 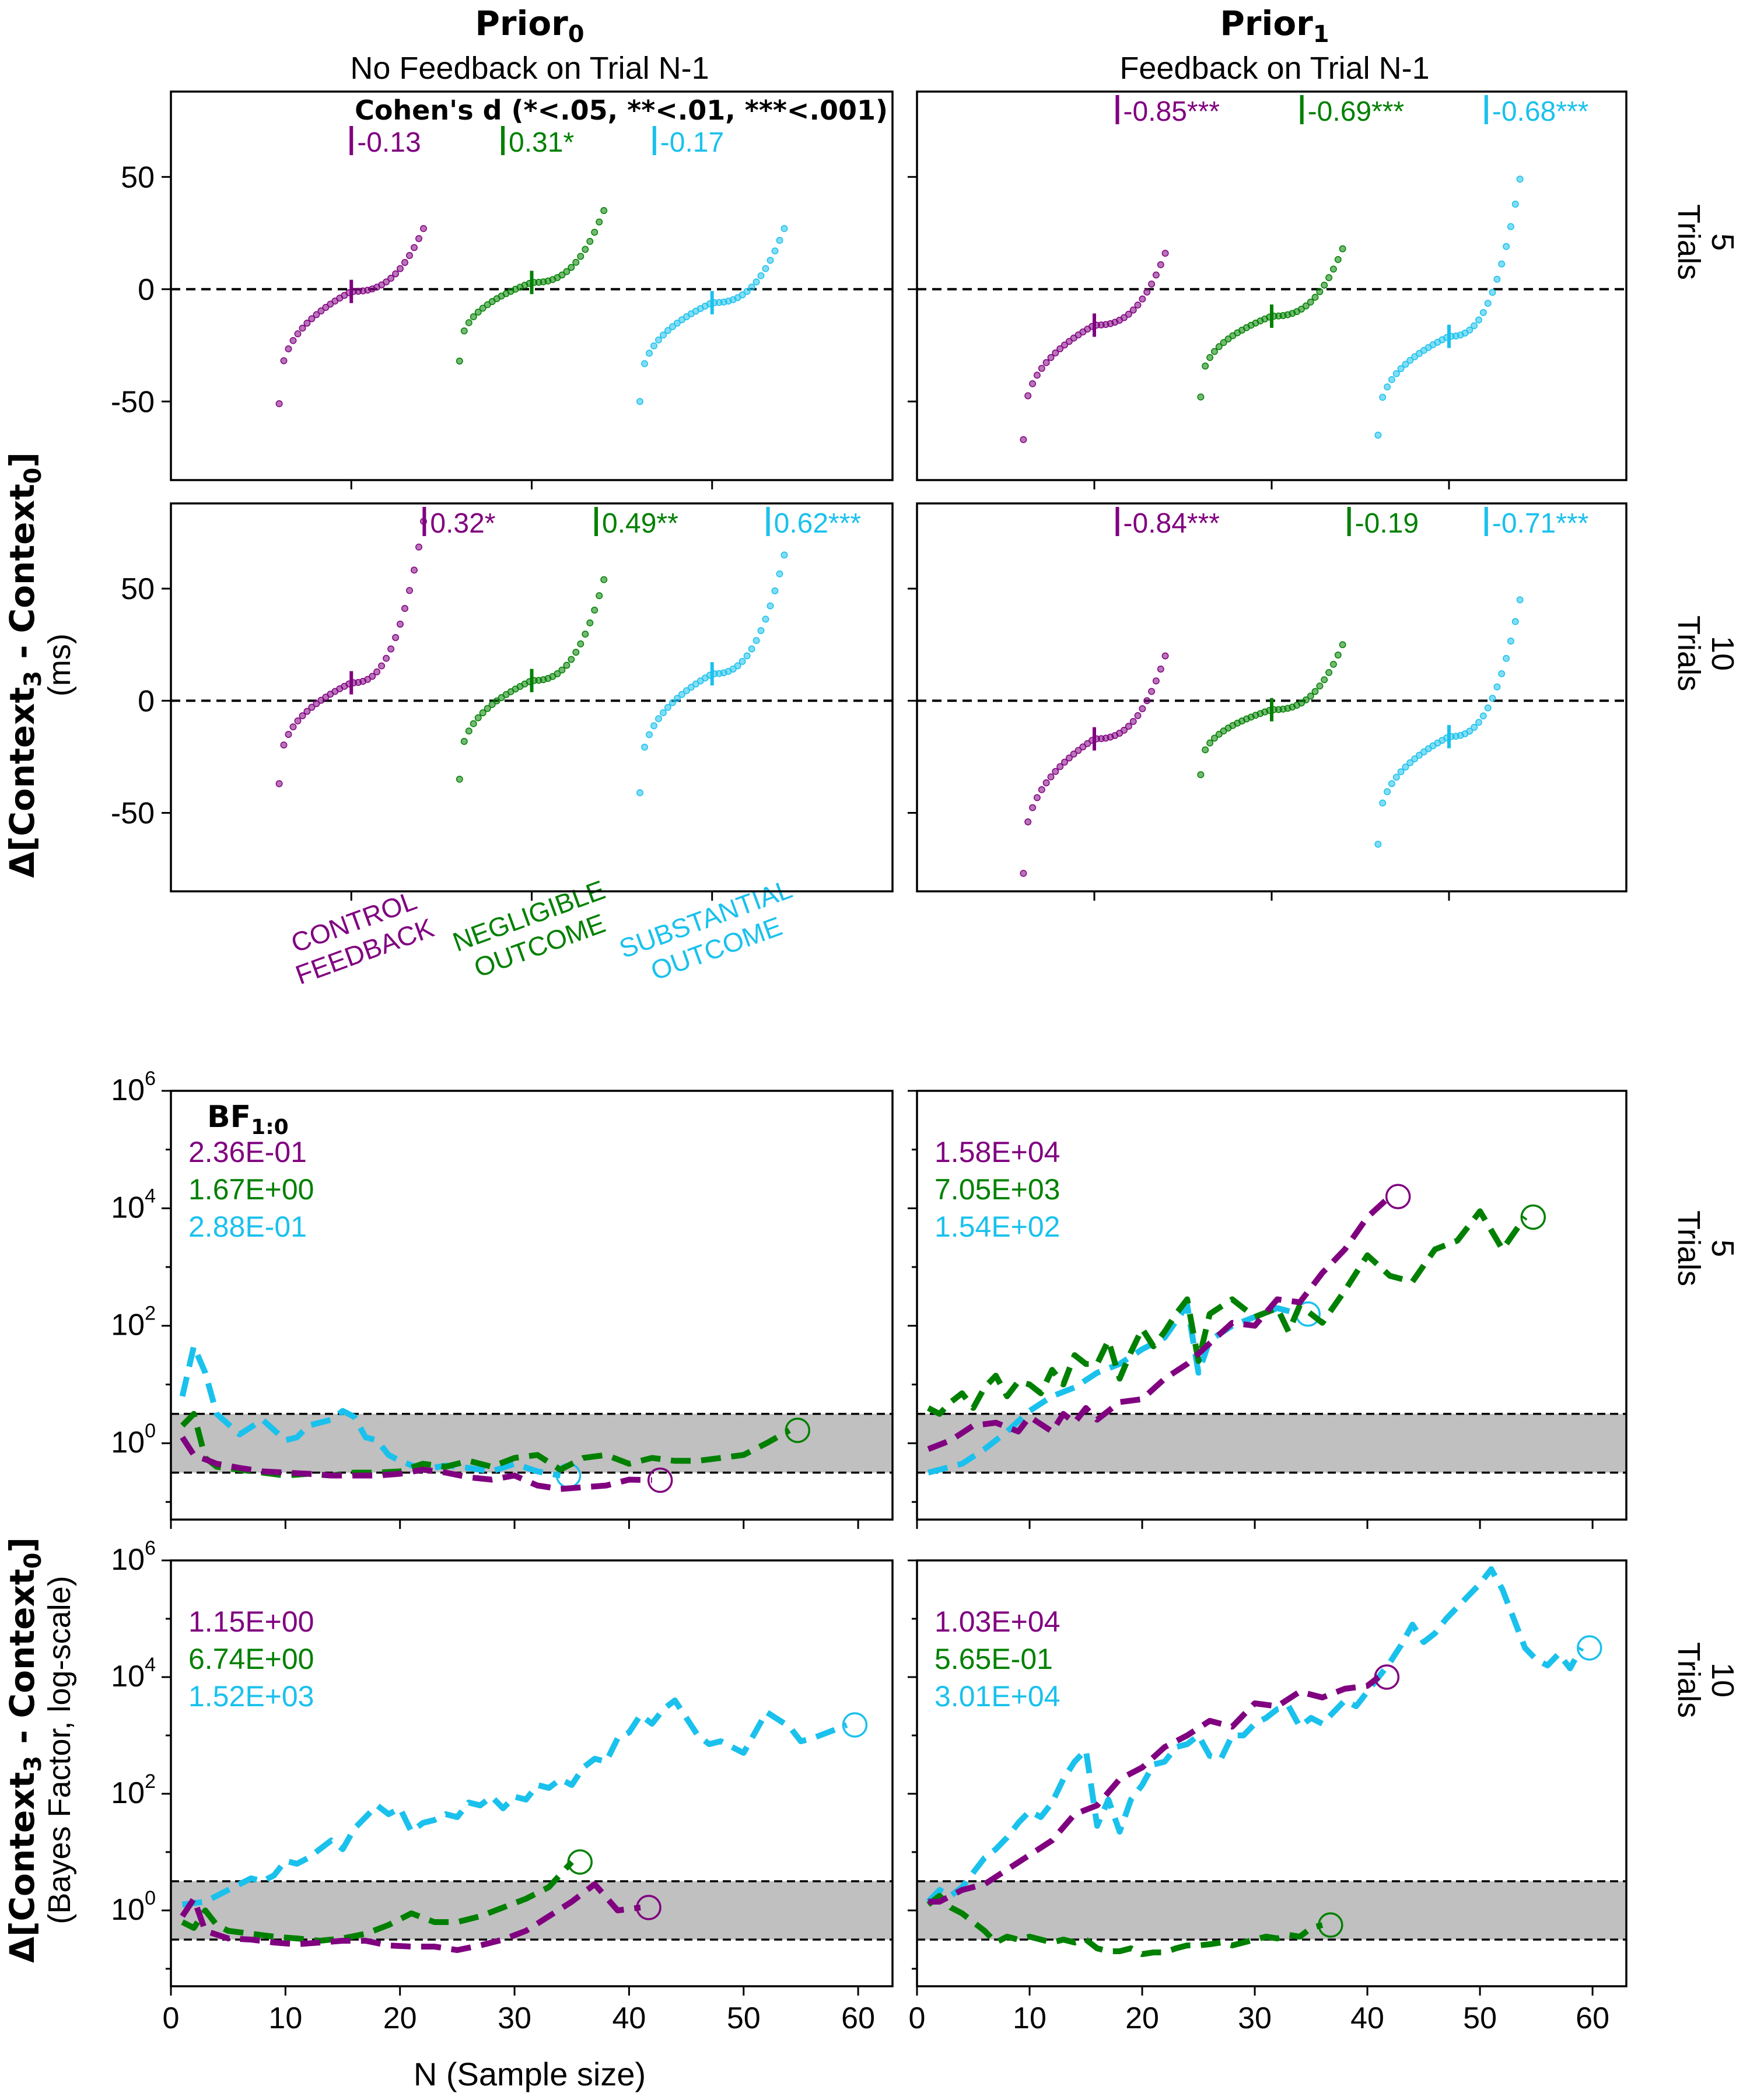 What do you see at coordinates (60, 665) in the screenshot?
I see `svg-text: (ms)` at bounding box center [60, 665].